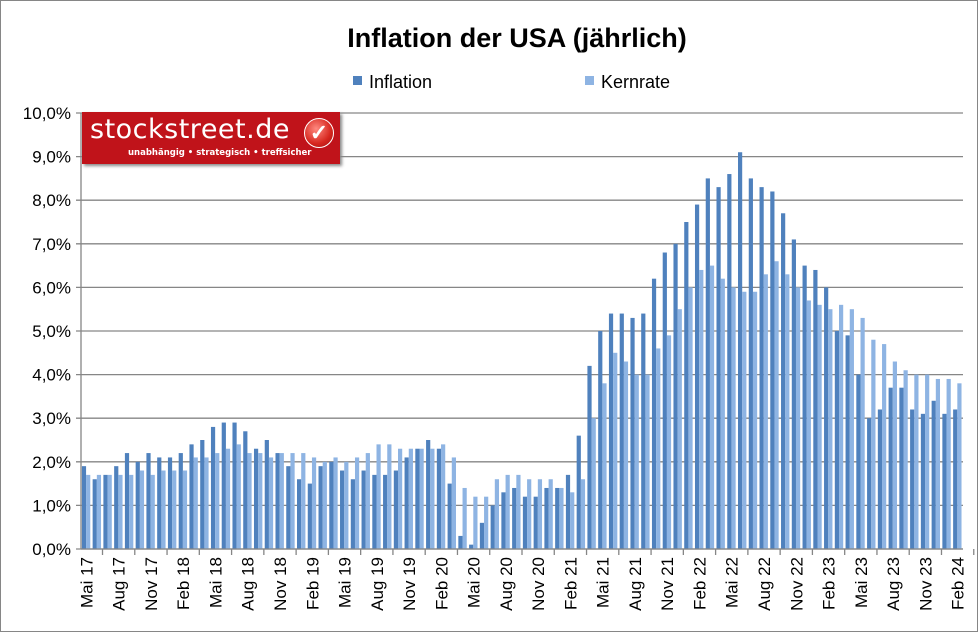 Image resolution: width=978 pixels, height=632 pixels. What do you see at coordinates (589, 80) in the screenshot?
I see `legend-swatch-kernrate` at bounding box center [589, 80].